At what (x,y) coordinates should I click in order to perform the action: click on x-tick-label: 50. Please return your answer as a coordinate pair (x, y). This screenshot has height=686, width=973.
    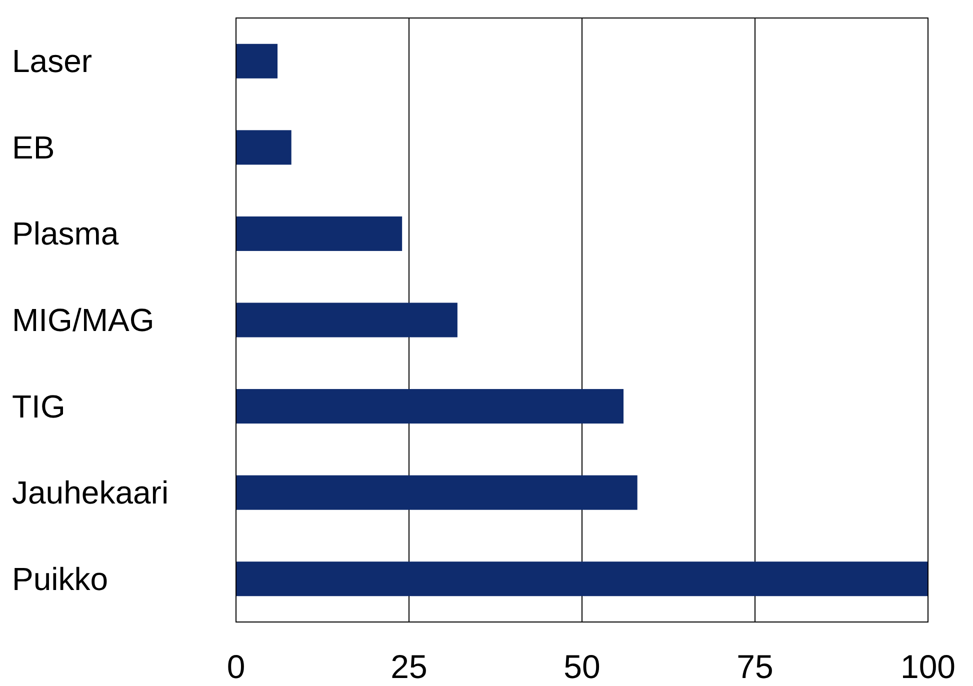
    Looking at the image, I should click on (582, 666).